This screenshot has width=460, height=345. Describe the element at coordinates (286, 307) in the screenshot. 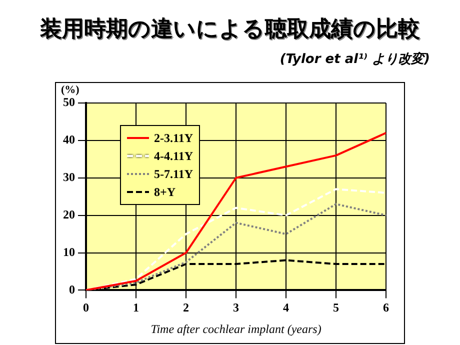

I see `x-tick-label: 4` at that location.